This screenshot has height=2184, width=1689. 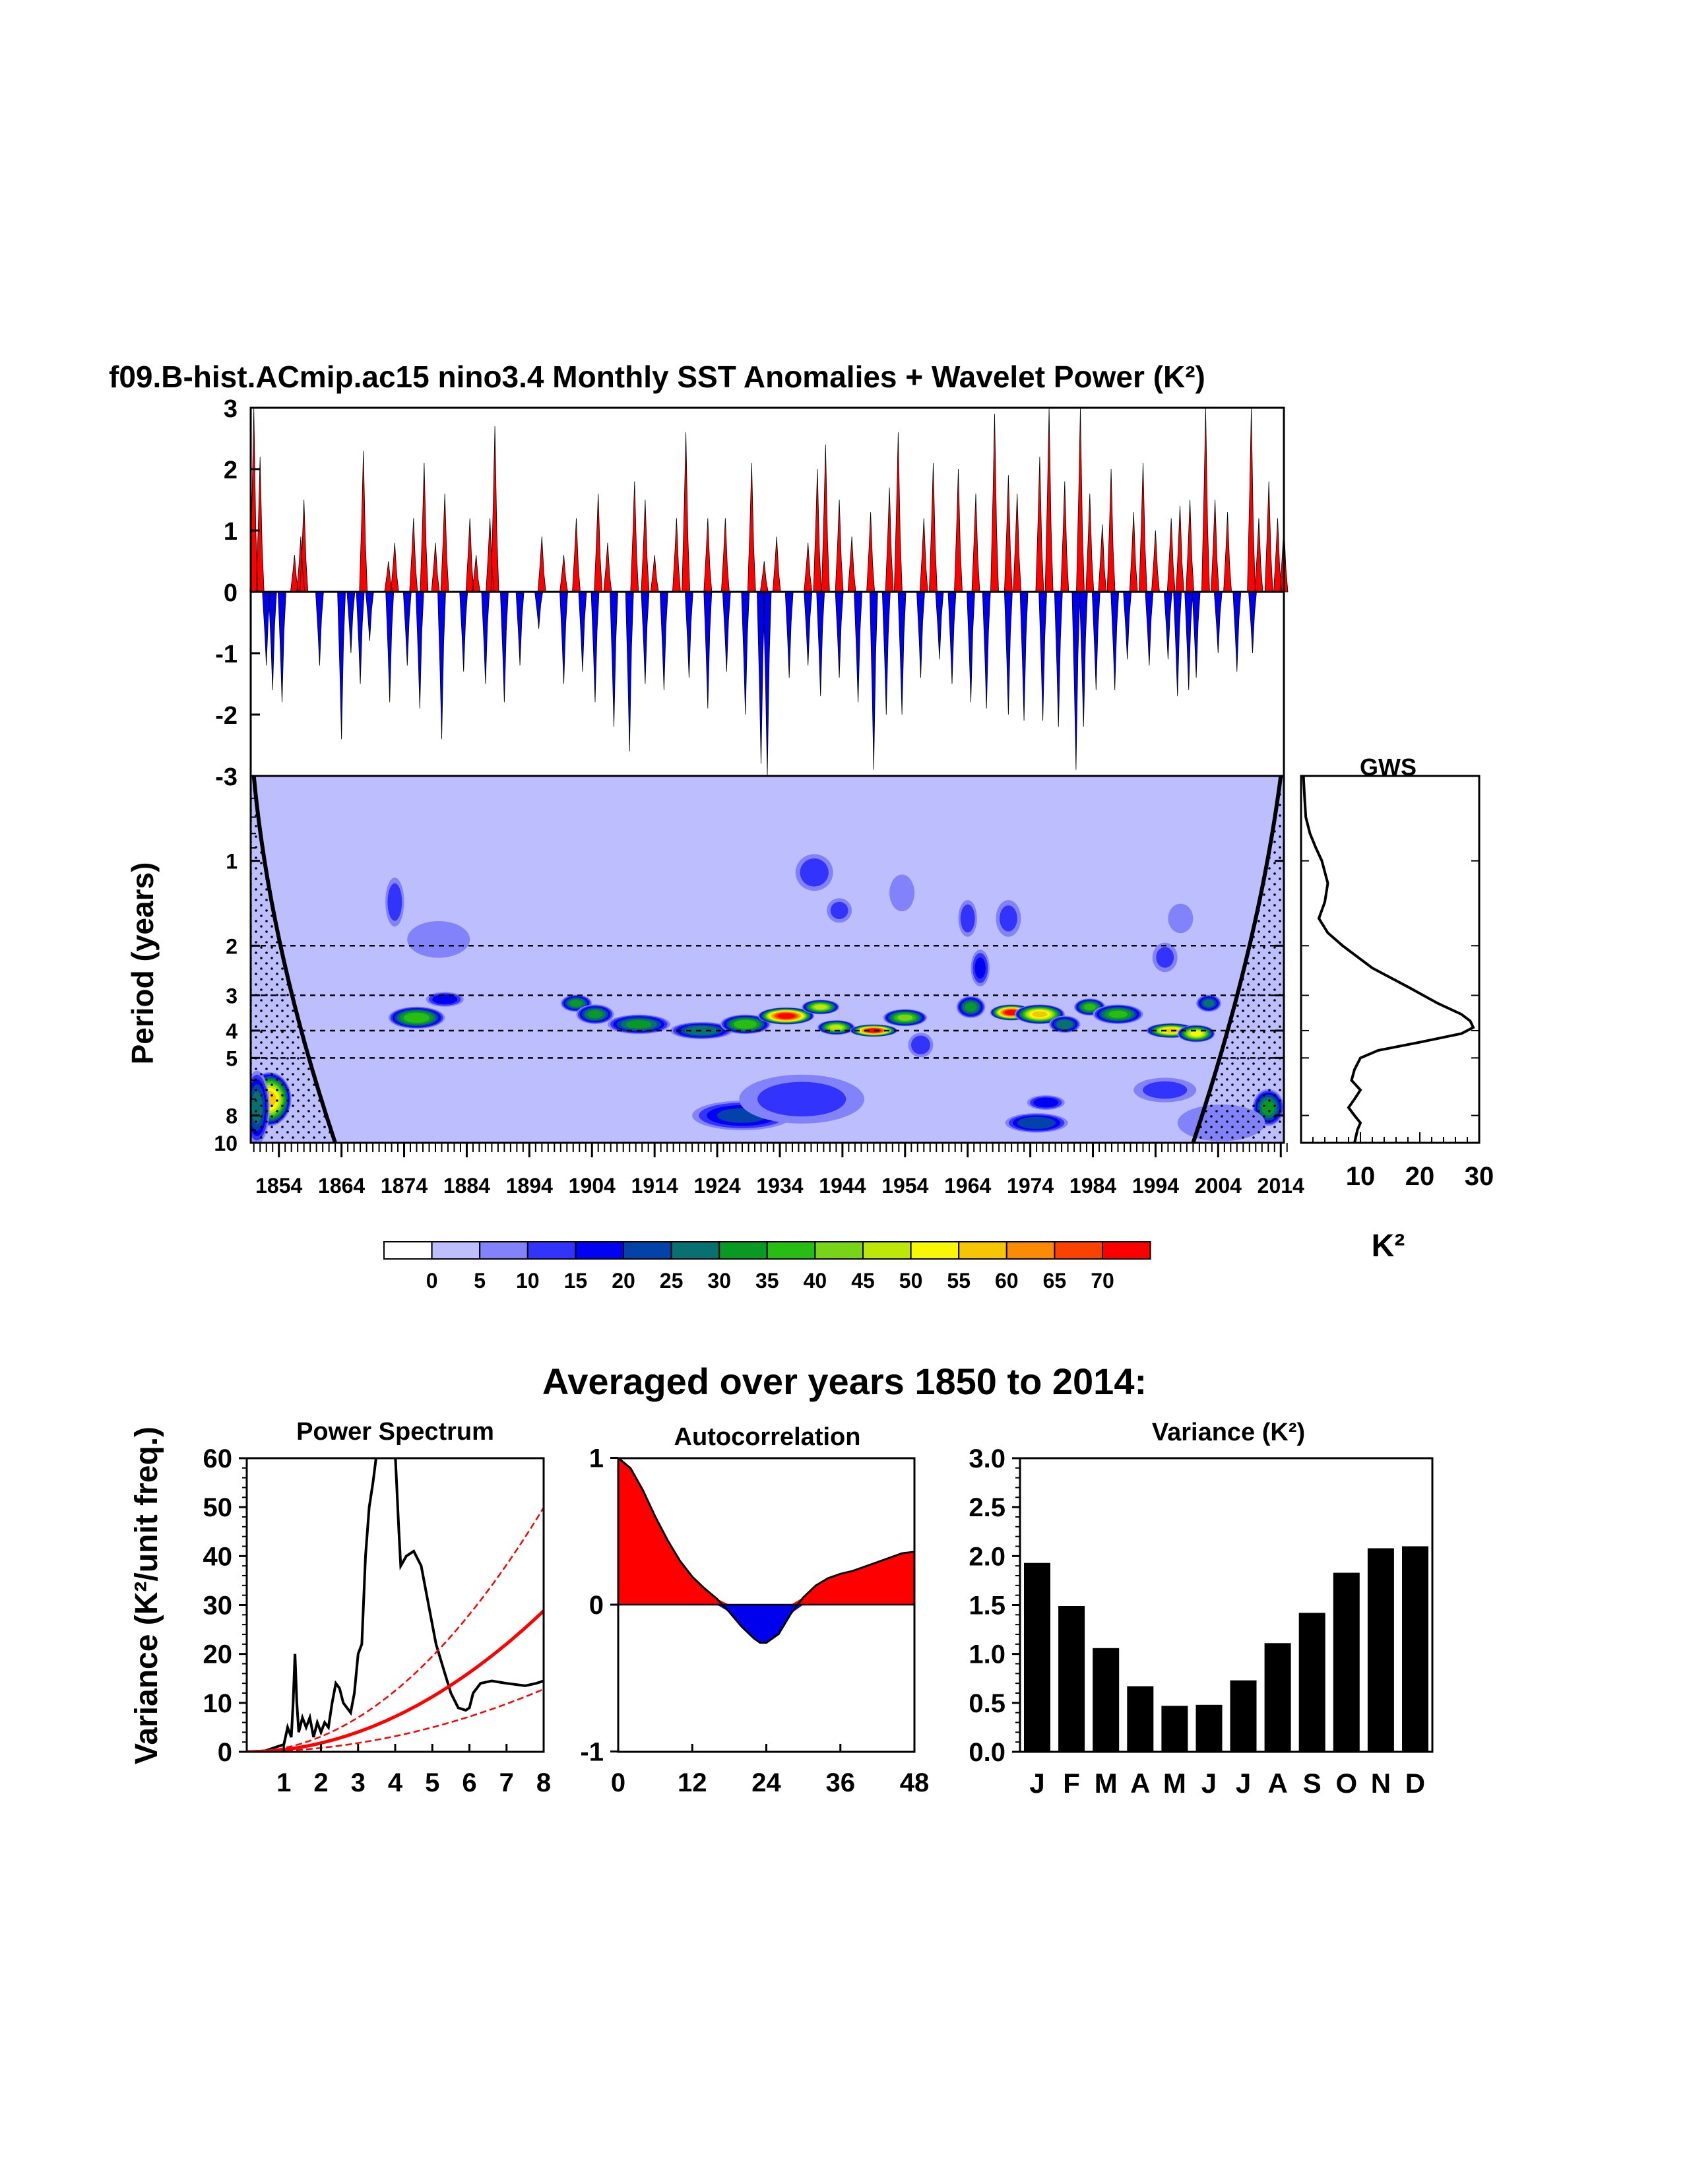 What do you see at coordinates (987, 1703) in the screenshot?
I see `var-y-tick-label: 0.5` at bounding box center [987, 1703].